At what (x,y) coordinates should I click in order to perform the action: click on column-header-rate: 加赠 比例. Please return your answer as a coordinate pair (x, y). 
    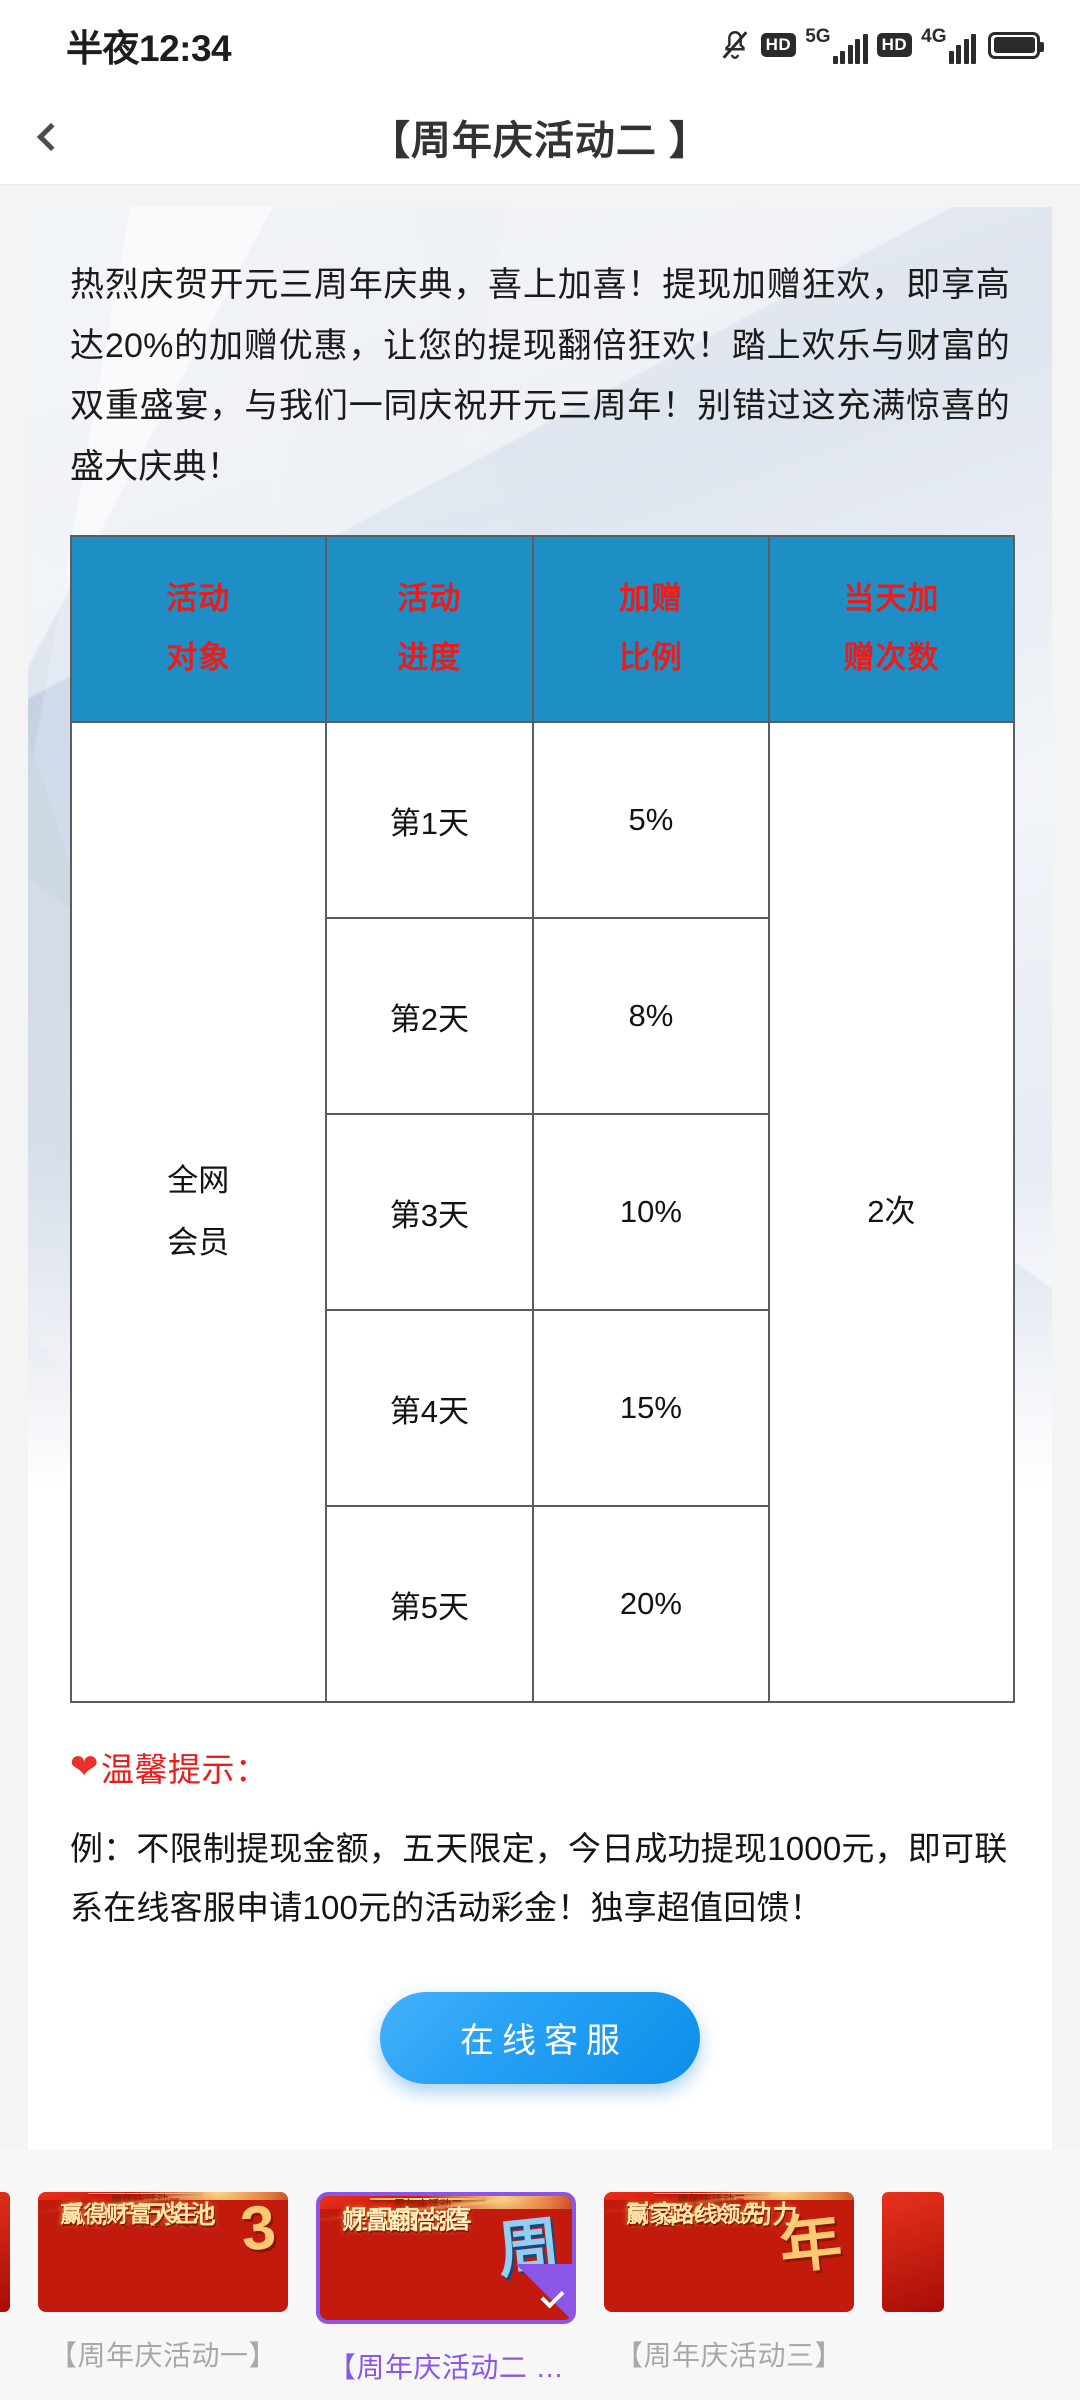
    Looking at the image, I should click on (651, 629).